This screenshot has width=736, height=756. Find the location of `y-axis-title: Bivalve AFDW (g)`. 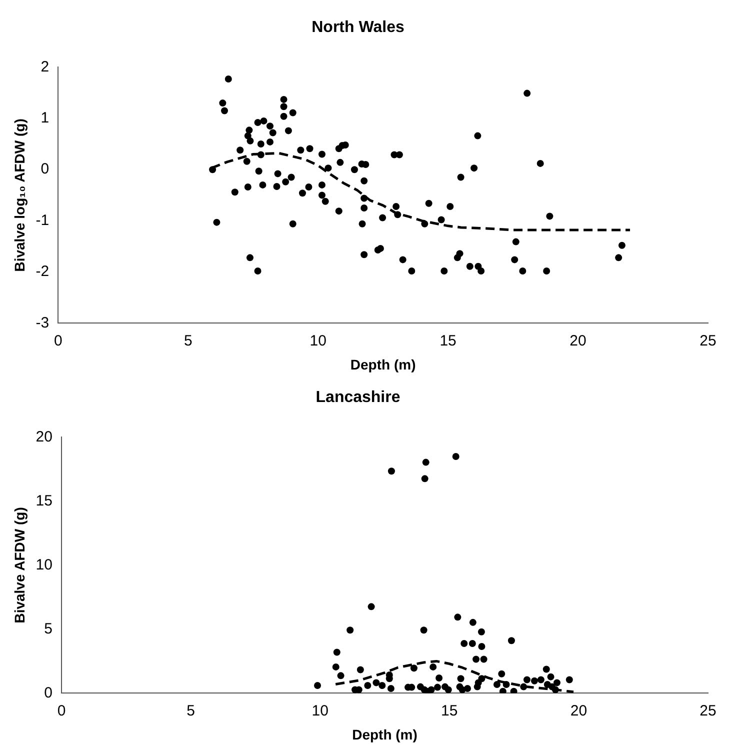

y-axis-title: Bivalve AFDW (g) is located at coordinates (19, 565).